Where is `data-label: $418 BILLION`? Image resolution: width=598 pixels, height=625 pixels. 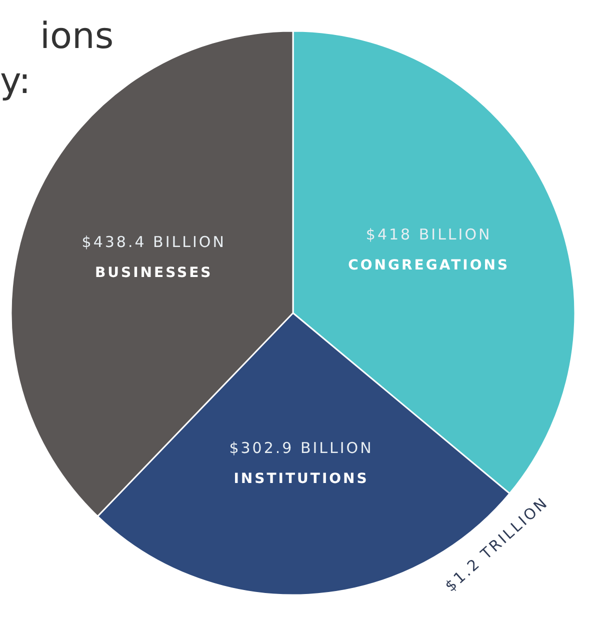 data-label: $418 BILLION is located at coordinates (429, 234).